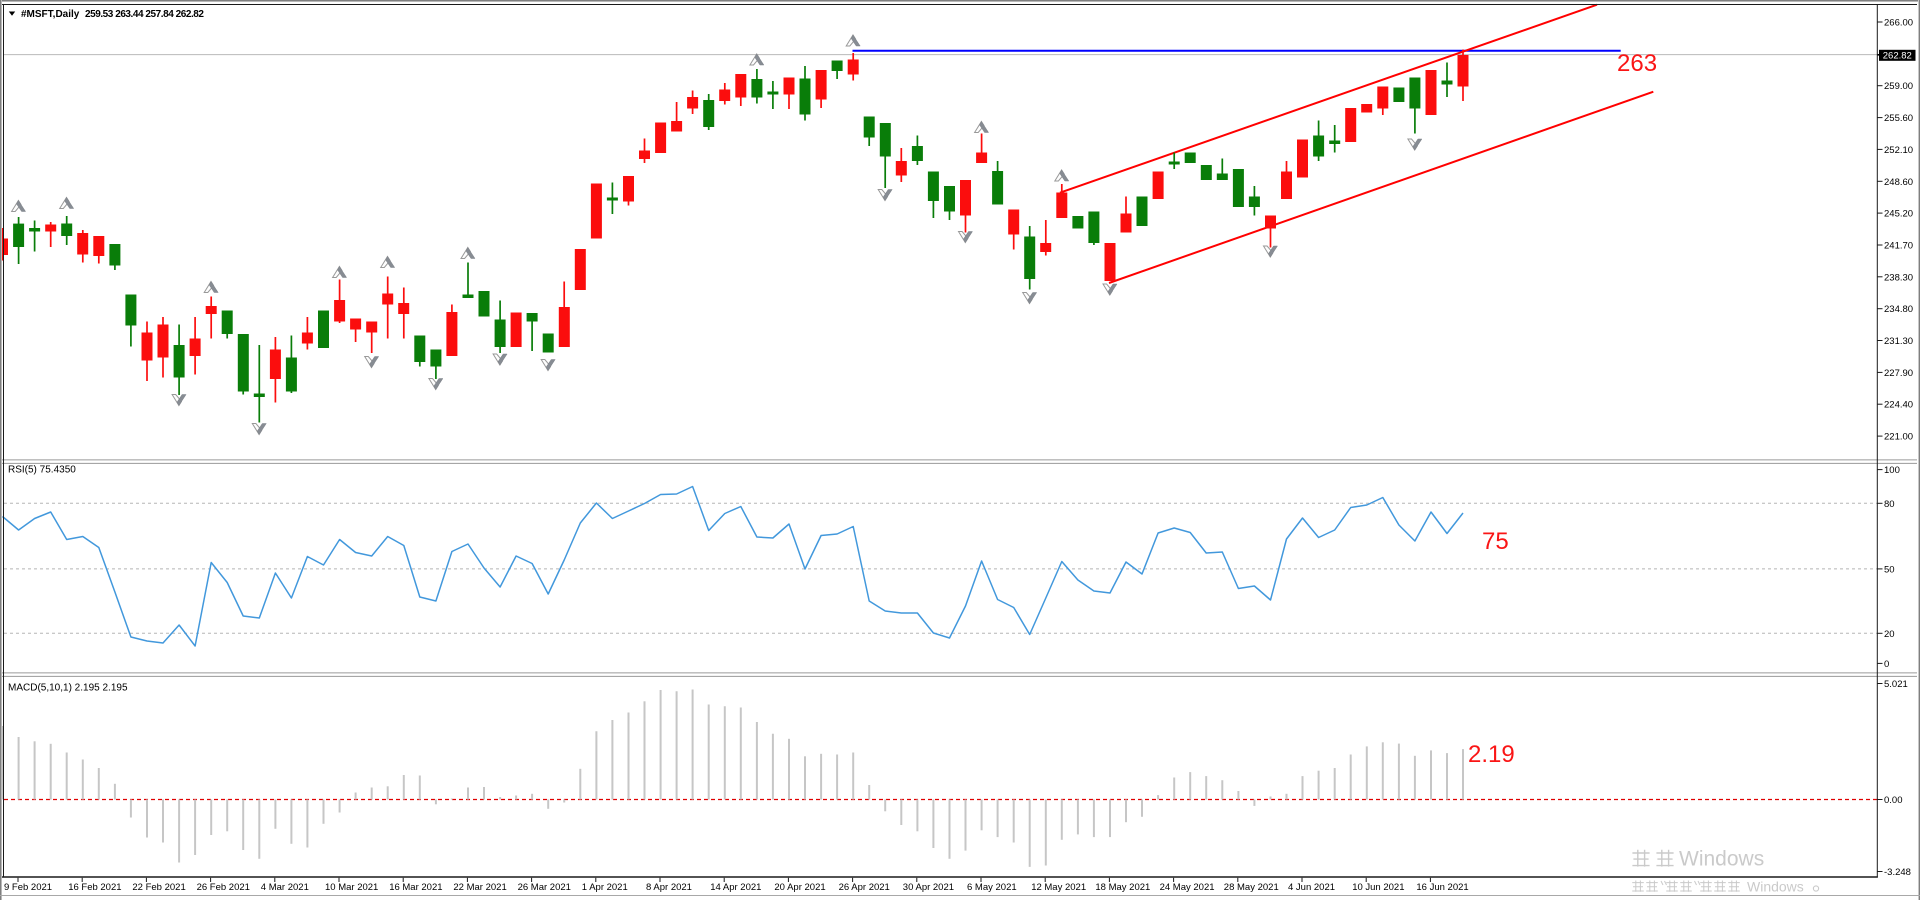 The height and width of the screenshot is (900, 1920). Describe the element at coordinates (1893, 800) in the screenshot. I see `svg-text: 0.00` at that location.